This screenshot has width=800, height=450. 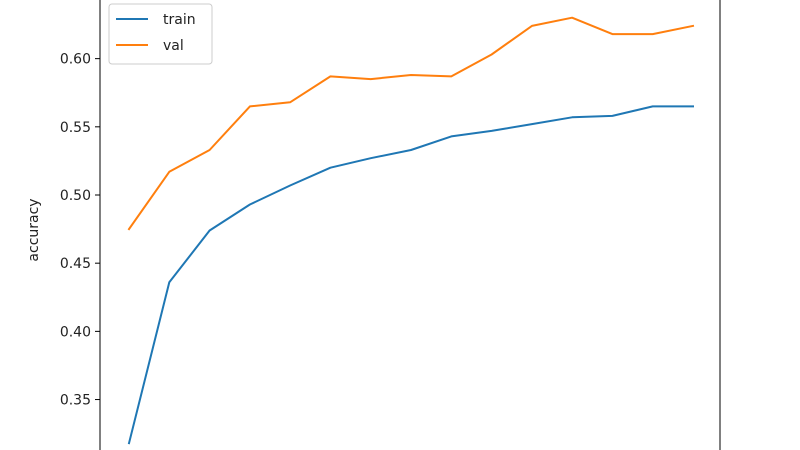 I want to click on y-tick-label: 0.45, so click(x=75, y=264).